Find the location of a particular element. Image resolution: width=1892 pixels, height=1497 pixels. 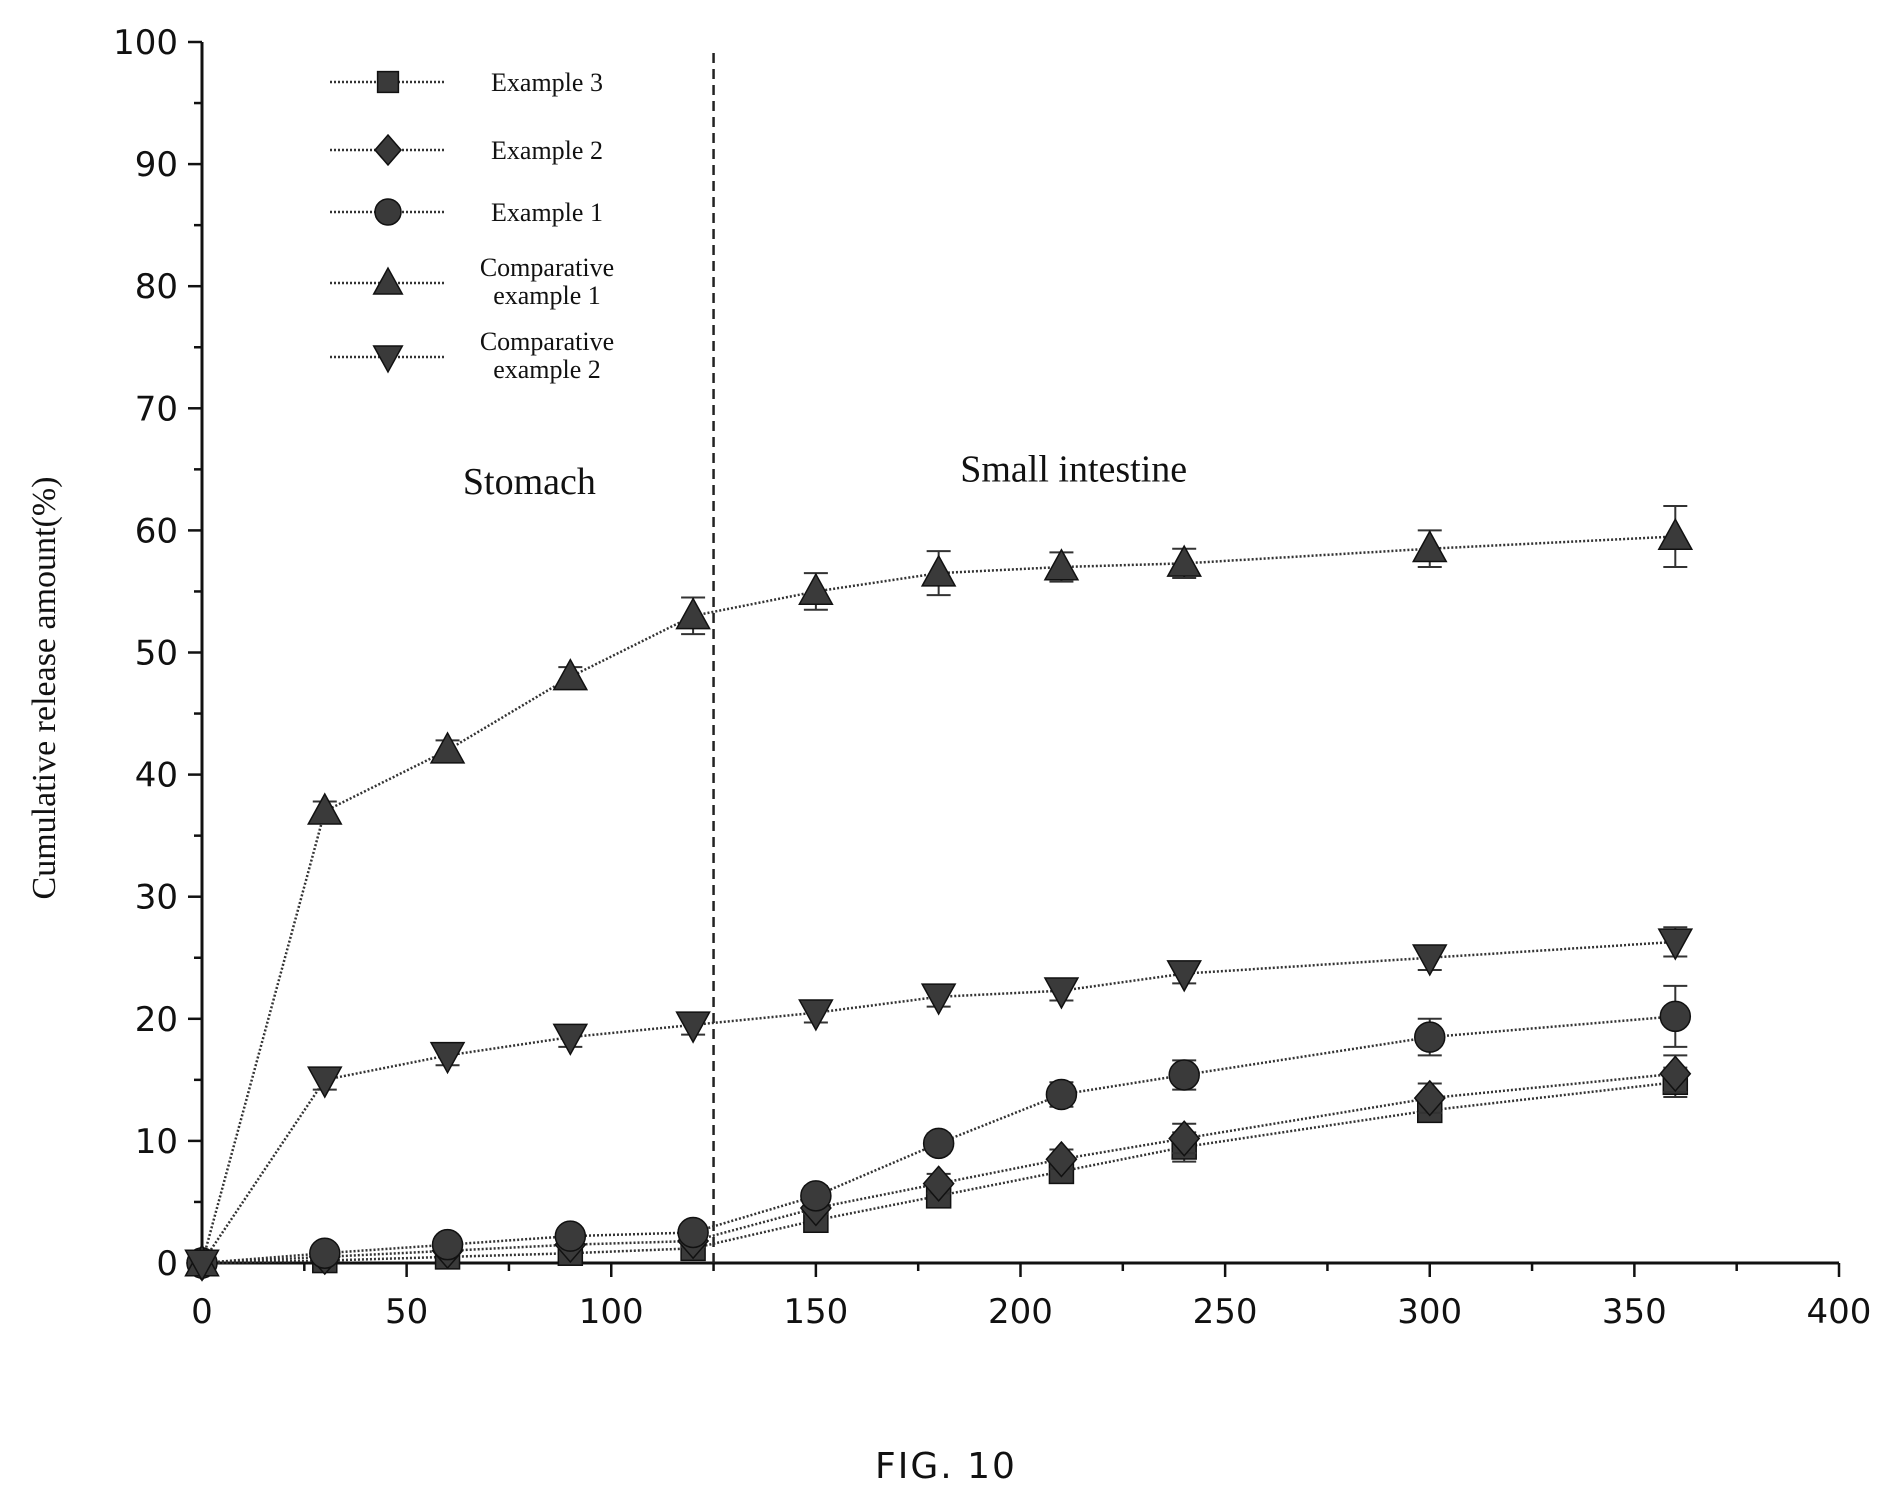

x-tick-label: 250 is located at coordinates (1225, 1312).